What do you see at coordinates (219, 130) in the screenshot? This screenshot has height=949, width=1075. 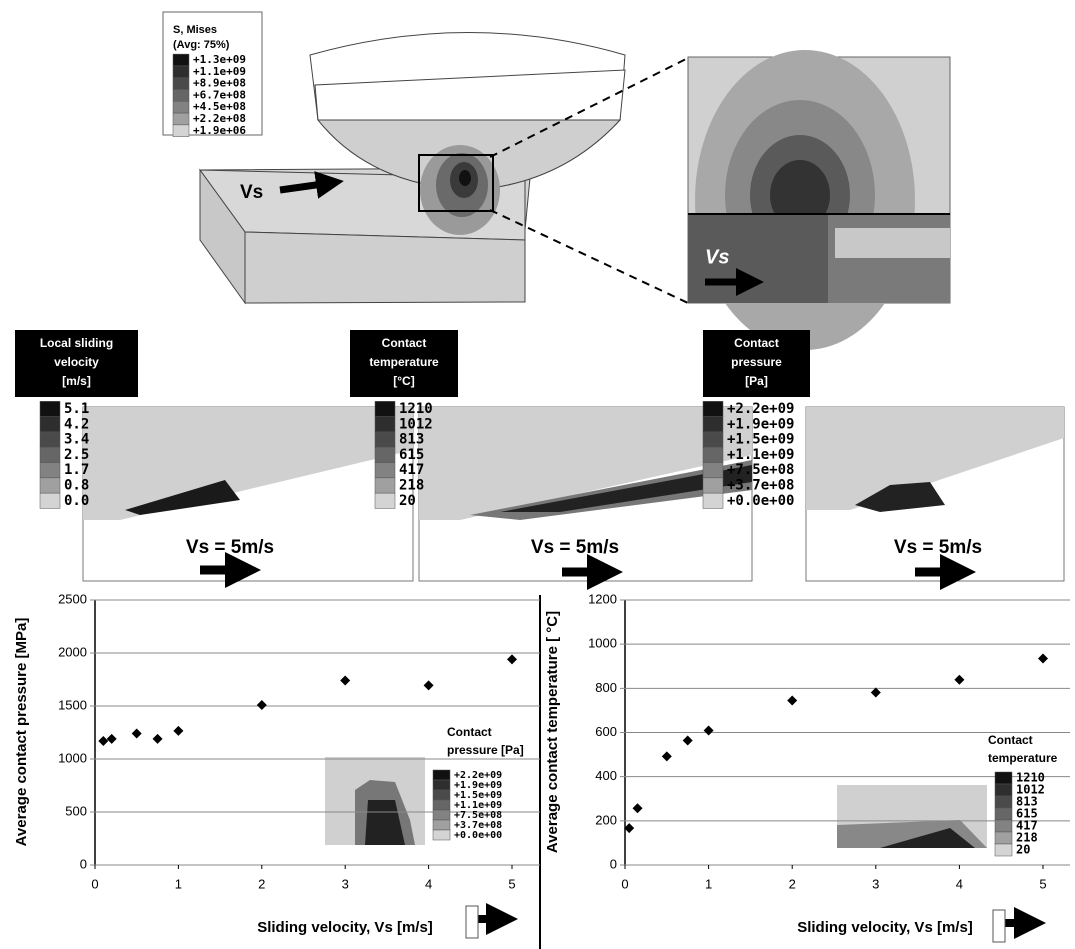 I see `legend-level: +1.9e+06` at bounding box center [219, 130].